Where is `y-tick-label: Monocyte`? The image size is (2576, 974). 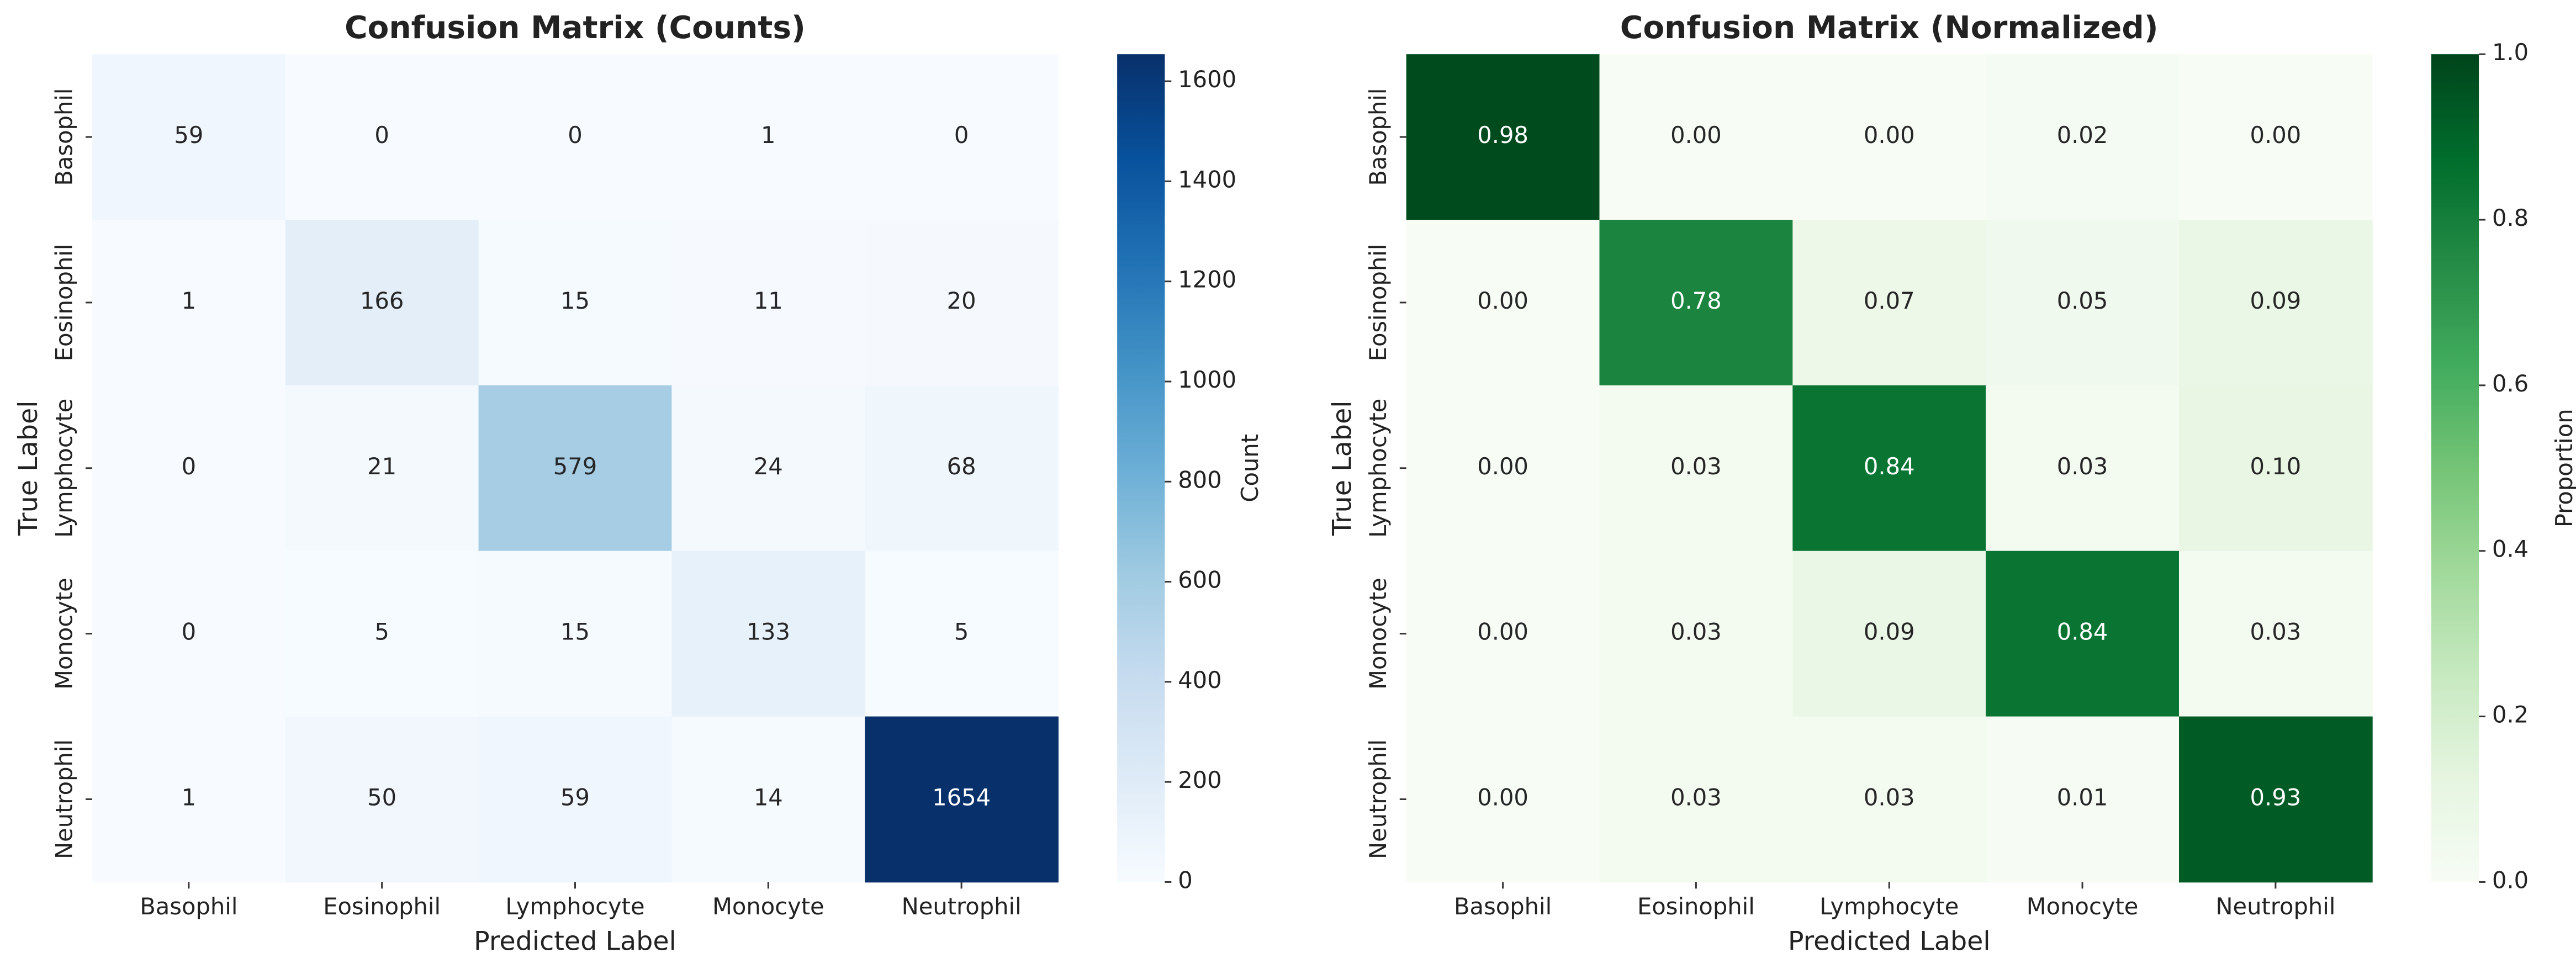
y-tick-label: Monocyte is located at coordinates (63, 634).